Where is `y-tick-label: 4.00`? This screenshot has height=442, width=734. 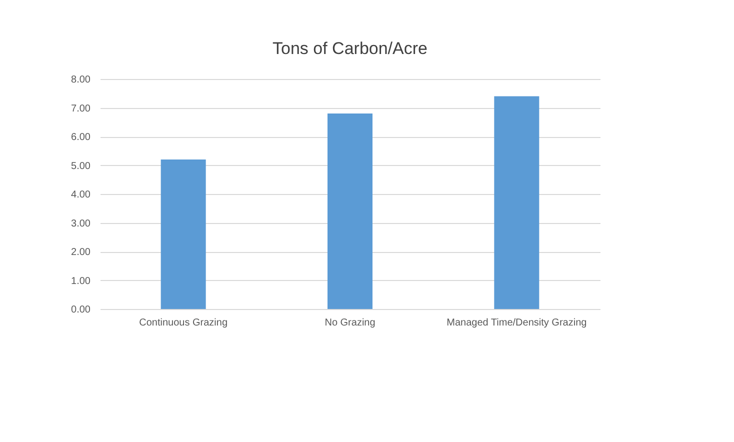 y-tick-label: 4.00 is located at coordinates (81, 195).